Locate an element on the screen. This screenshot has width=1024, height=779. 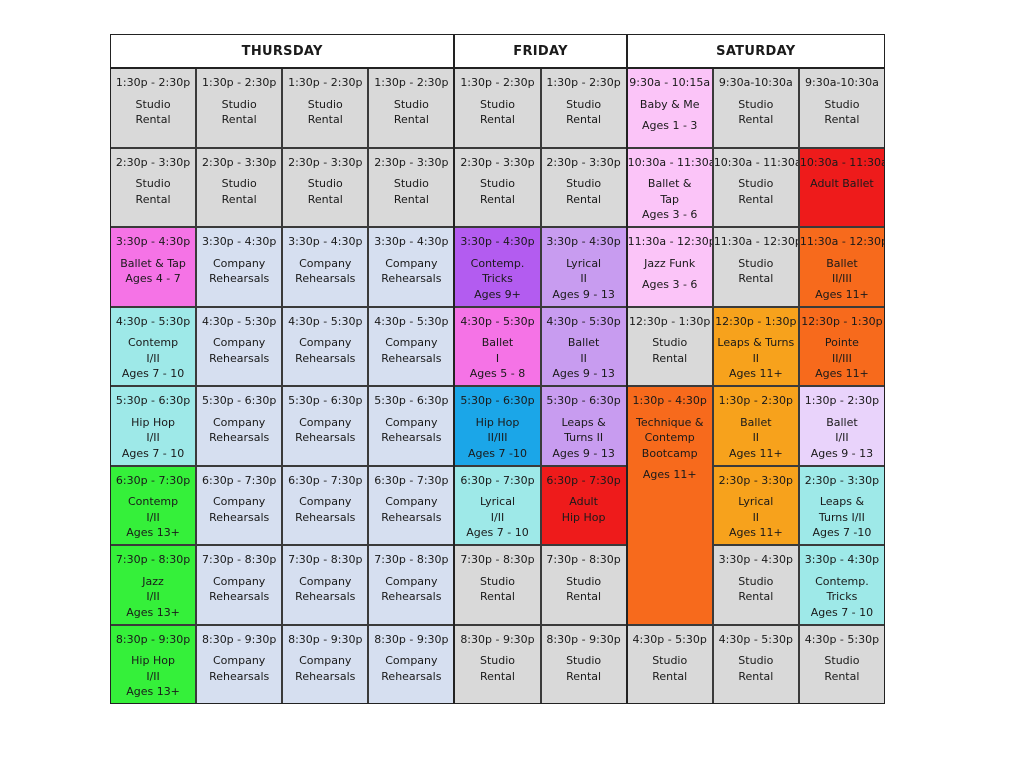
class-slot: 4:30p - 5:30p Contemp I/II Ages 7 - 10 is located at coordinates (153, 346).